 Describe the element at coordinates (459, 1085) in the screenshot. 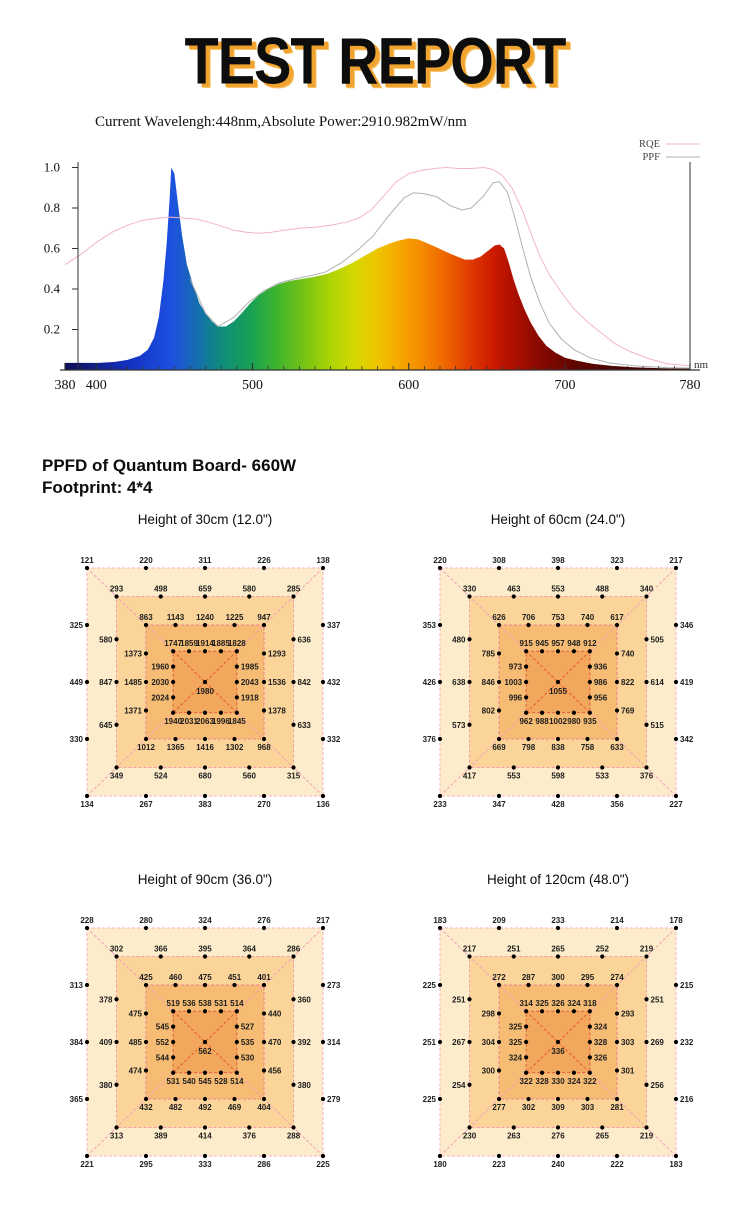

I see `ppfd-value: 254` at that location.